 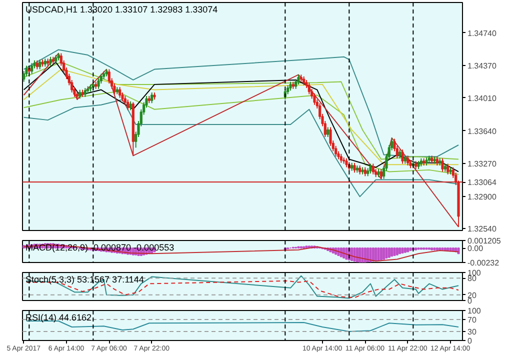 I want to click on ref-line-label: 1.33064, so click(x=482, y=183).